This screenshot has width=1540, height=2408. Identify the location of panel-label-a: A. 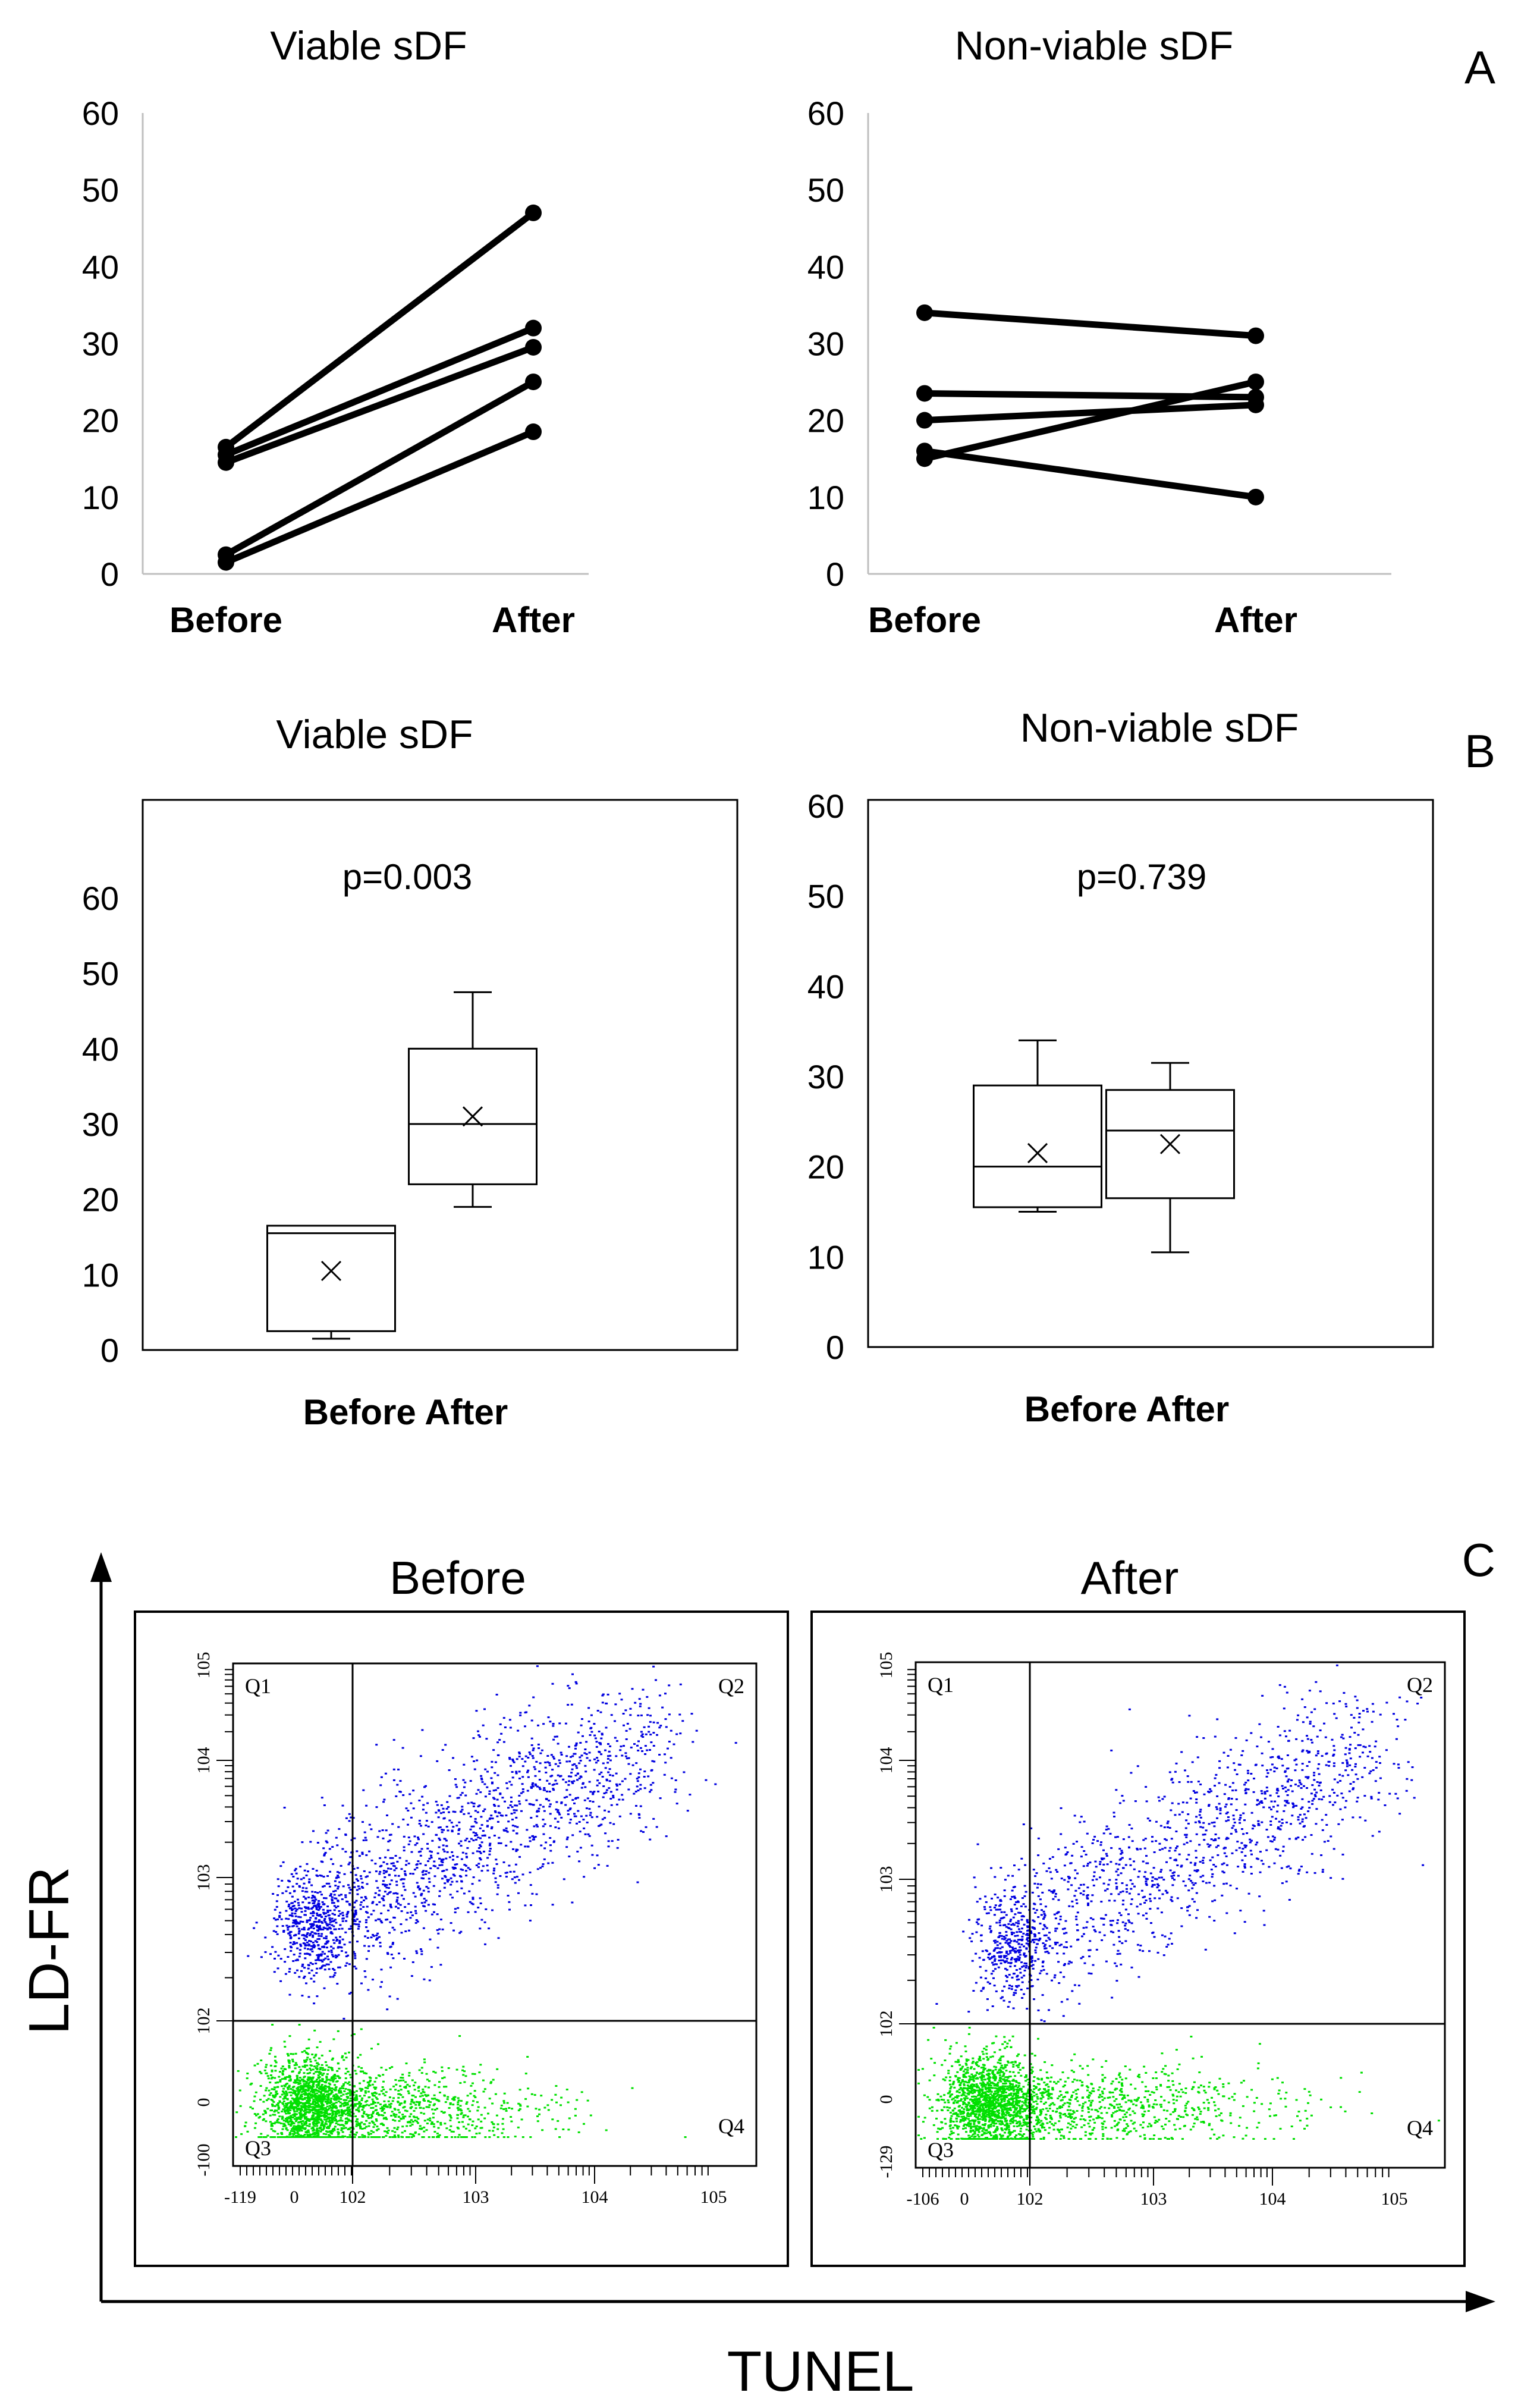
(1479, 67).